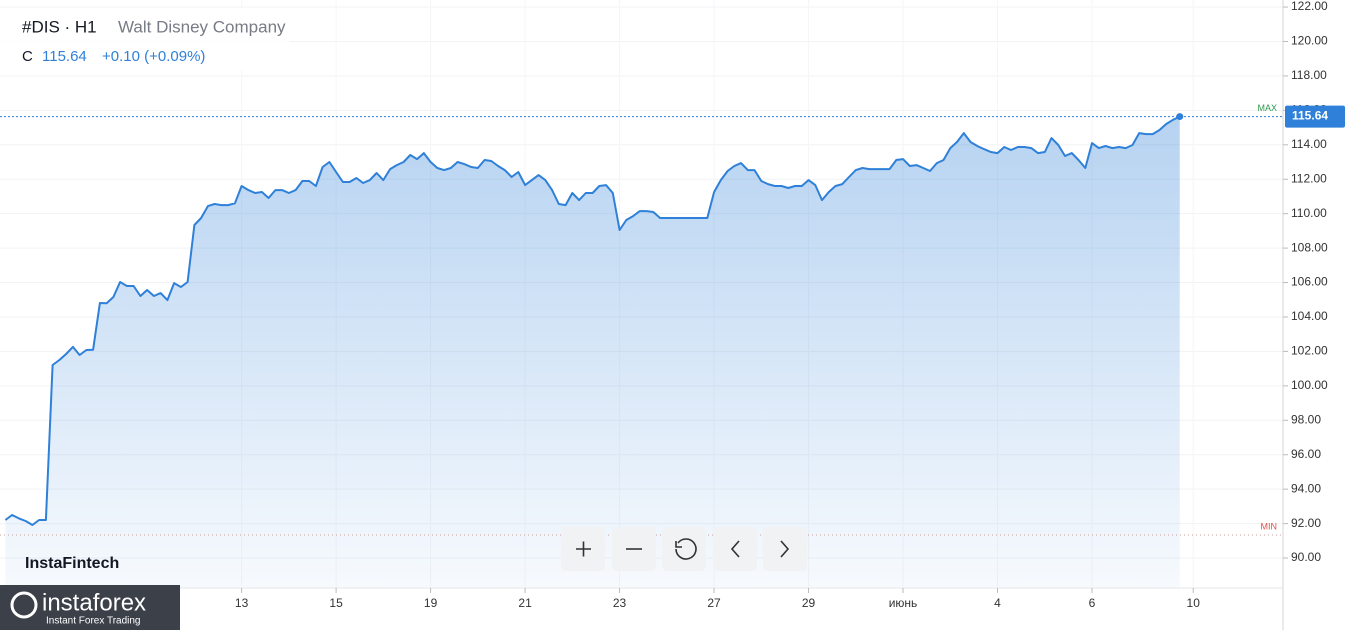 Image resolution: width=1348 pixels, height=630 pixels. I want to click on min-label: MIN, so click(1269, 526).